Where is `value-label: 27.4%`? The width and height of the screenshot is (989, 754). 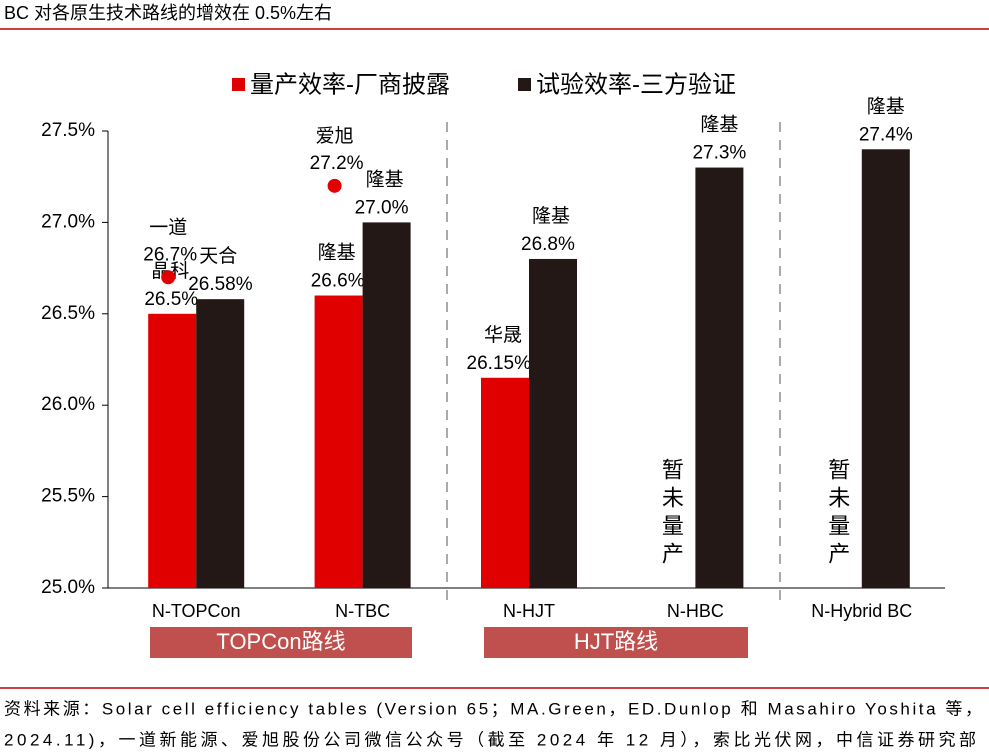
value-label: 27.4% is located at coordinates (886, 134).